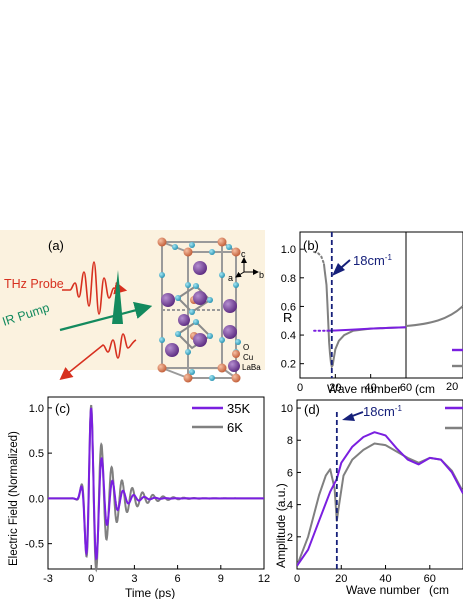 The width and height of the screenshot is (463, 599). What do you see at coordinates (364, 389) in the screenshot?
I see `panel-b-xlabel: Wave number` at bounding box center [364, 389].